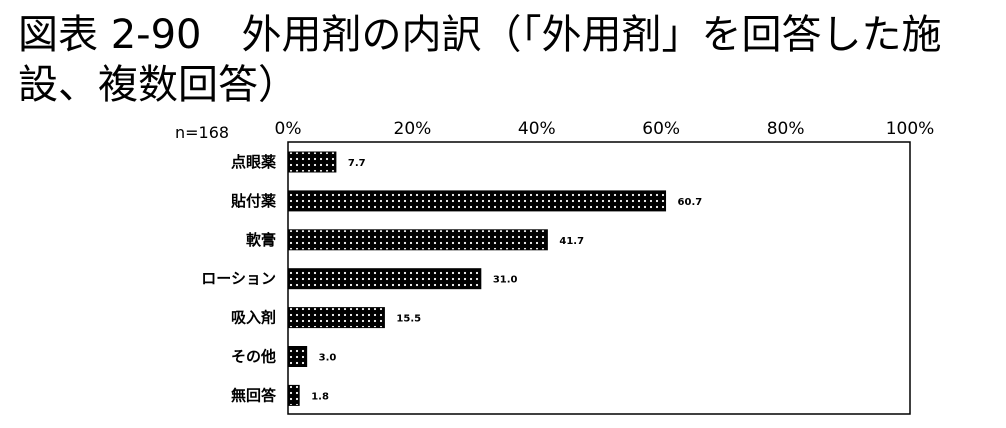  What do you see at coordinates (690, 202) in the screenshot?
I see `value-label: 60.7` at bounding box center [690, 202].